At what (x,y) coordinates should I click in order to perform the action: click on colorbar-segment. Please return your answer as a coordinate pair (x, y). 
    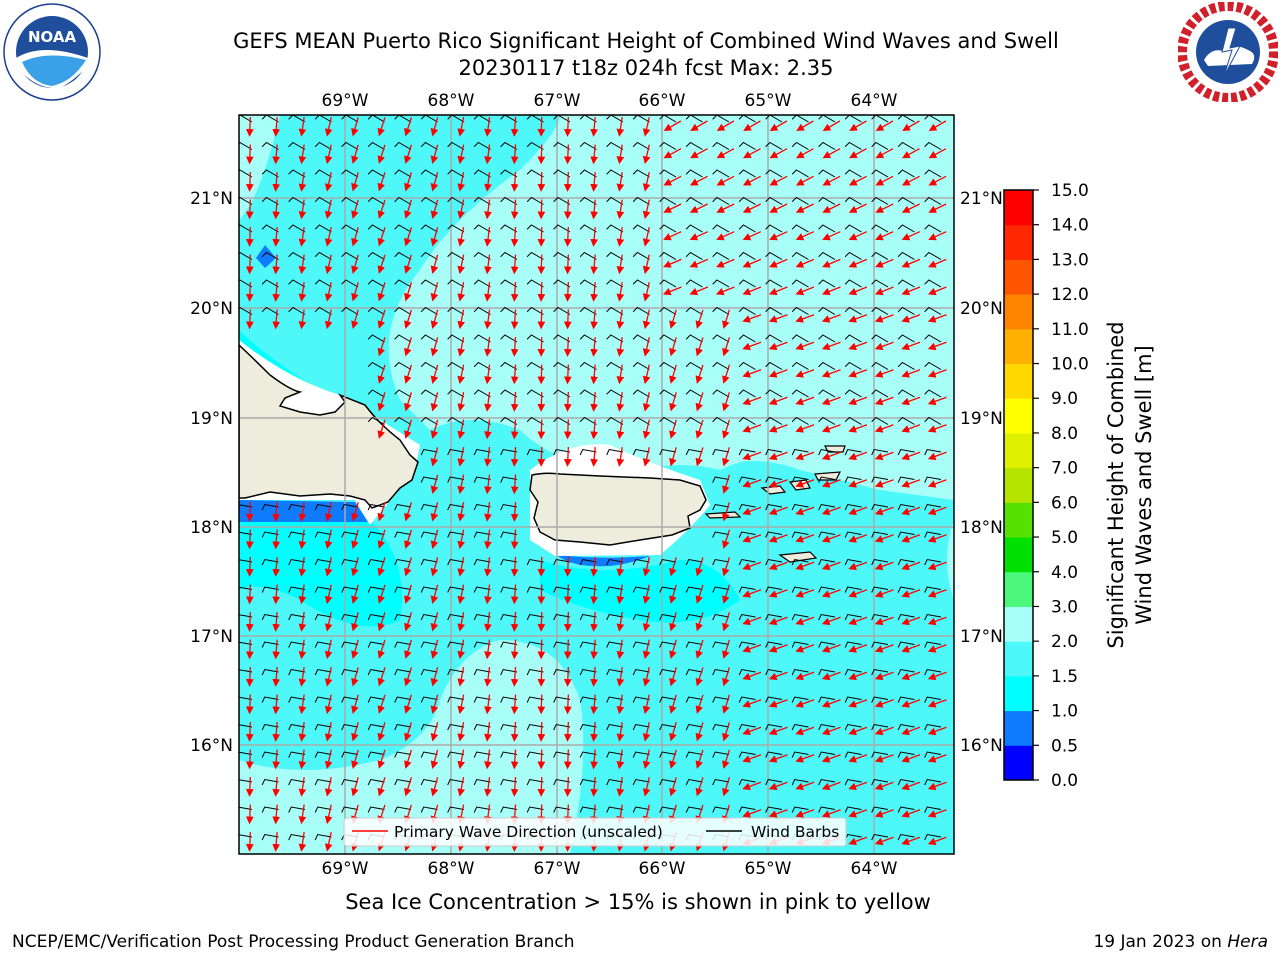
    Looking at the image, I should click on (1018, 208).